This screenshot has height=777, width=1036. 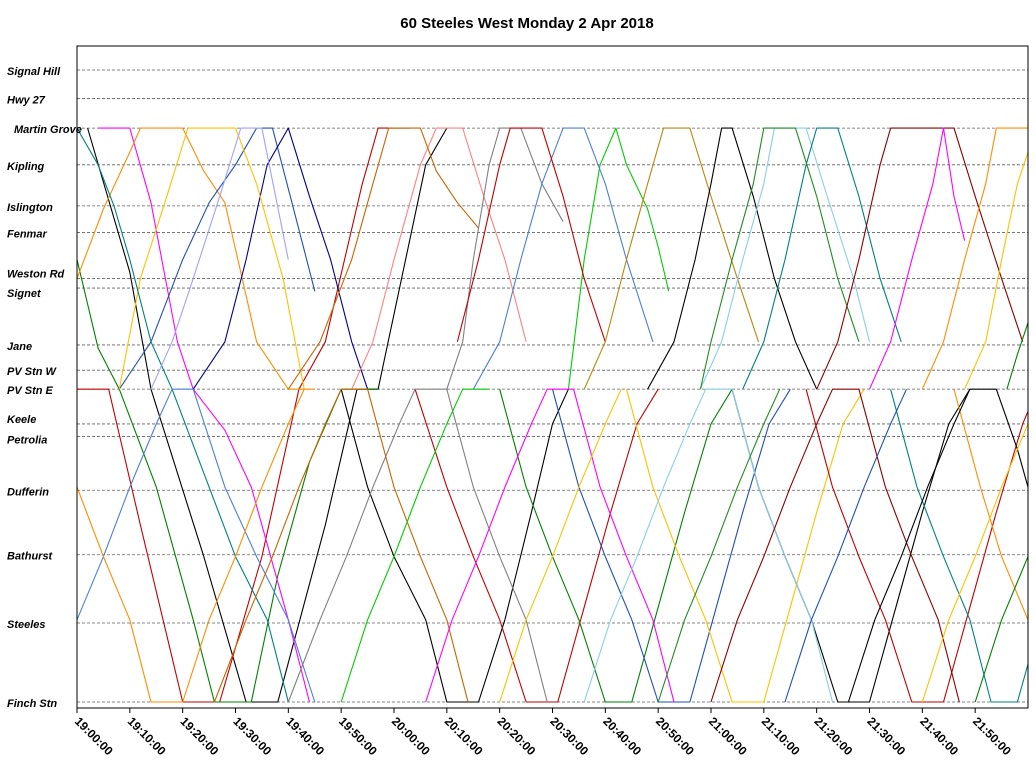 I want to click on time-tick-label: 19:10:00, so click(x=147, y=736).